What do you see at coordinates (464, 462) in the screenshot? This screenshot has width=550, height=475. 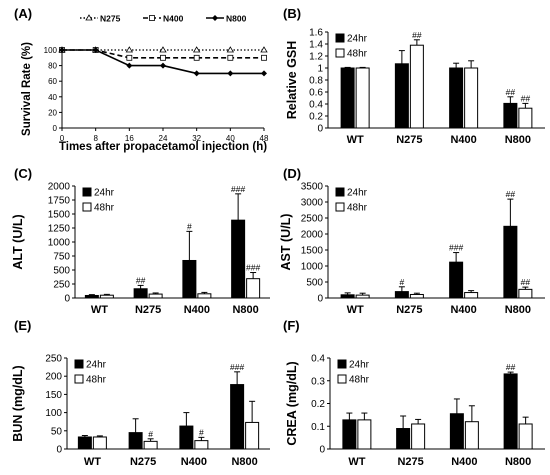 I see `category-label: N400` at bounding box center [464, 462].